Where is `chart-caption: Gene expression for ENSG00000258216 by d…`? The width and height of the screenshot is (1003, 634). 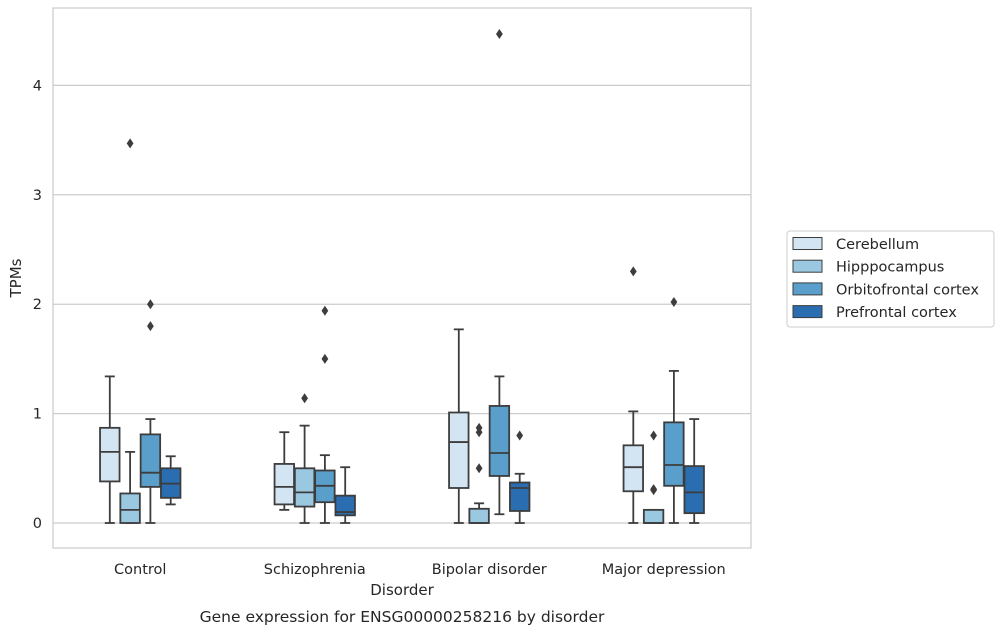 chart-caption: Gene expression for ENSG00000258216 by d… is located at coordinates (402, 617).